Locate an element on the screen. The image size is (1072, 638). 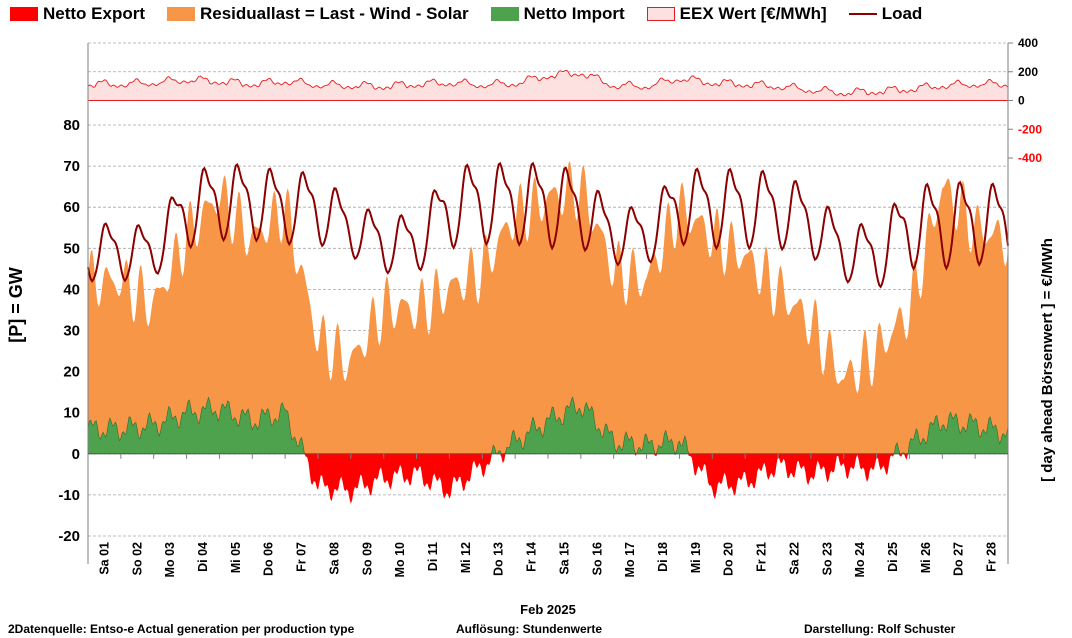
legend-swatch-load is located at coordinates (862, 14).